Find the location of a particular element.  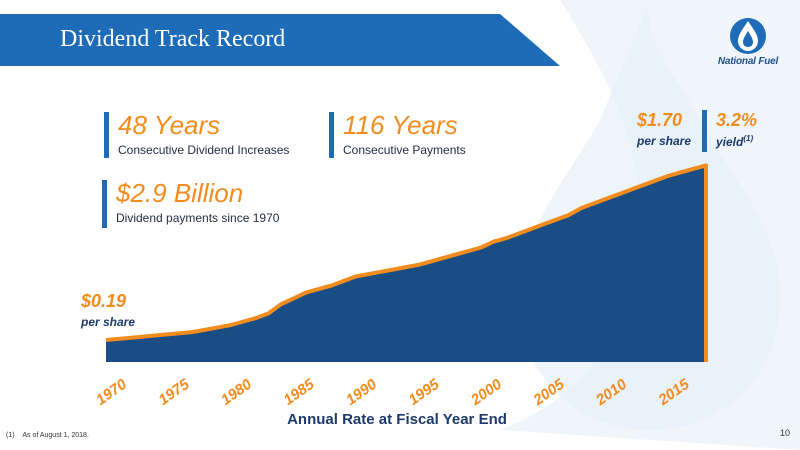

yield-value-label: 3.2% is located at coordinates (737, 120).